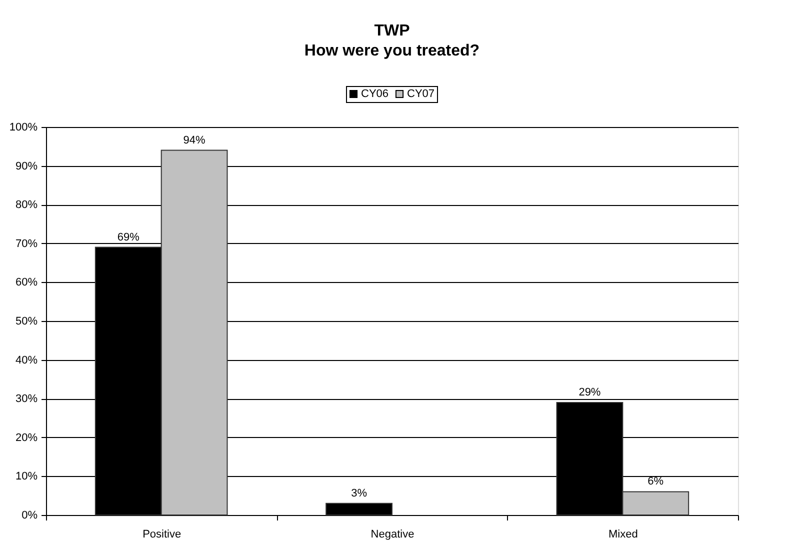  I want to click on y-tick-label: 30%, so click(26, 399).